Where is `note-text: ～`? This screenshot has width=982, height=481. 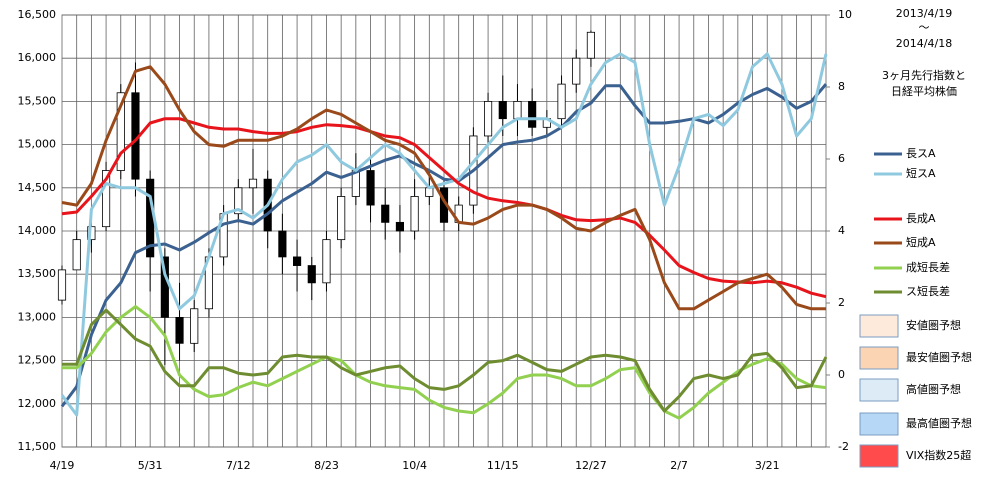 note-text: ～ is located at coordinates (924, 27).